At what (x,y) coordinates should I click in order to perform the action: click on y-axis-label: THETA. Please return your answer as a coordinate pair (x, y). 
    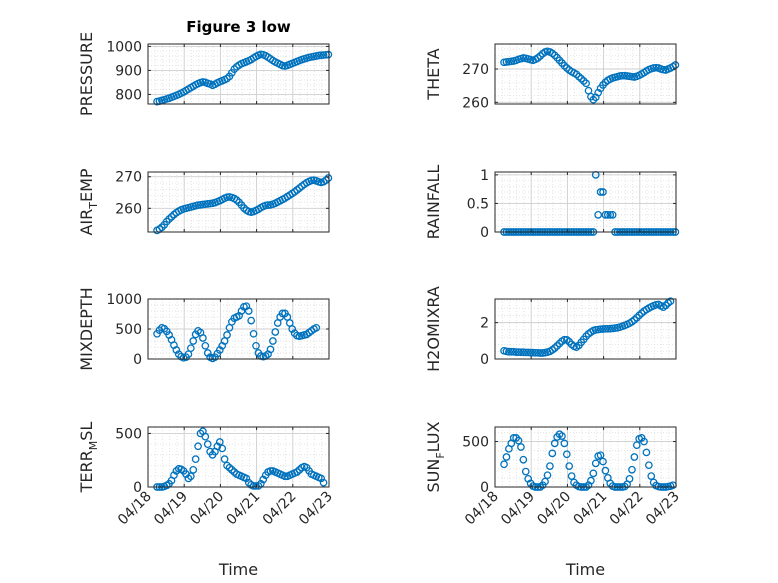
    Looking at the image, I should click on (433, 74).